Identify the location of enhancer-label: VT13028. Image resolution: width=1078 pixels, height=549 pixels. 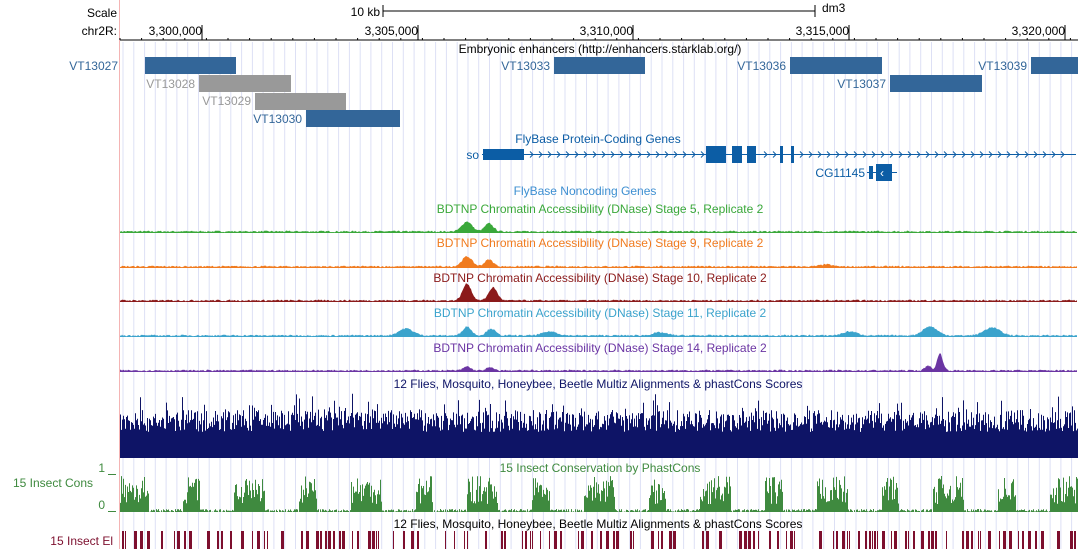
(170, 84).